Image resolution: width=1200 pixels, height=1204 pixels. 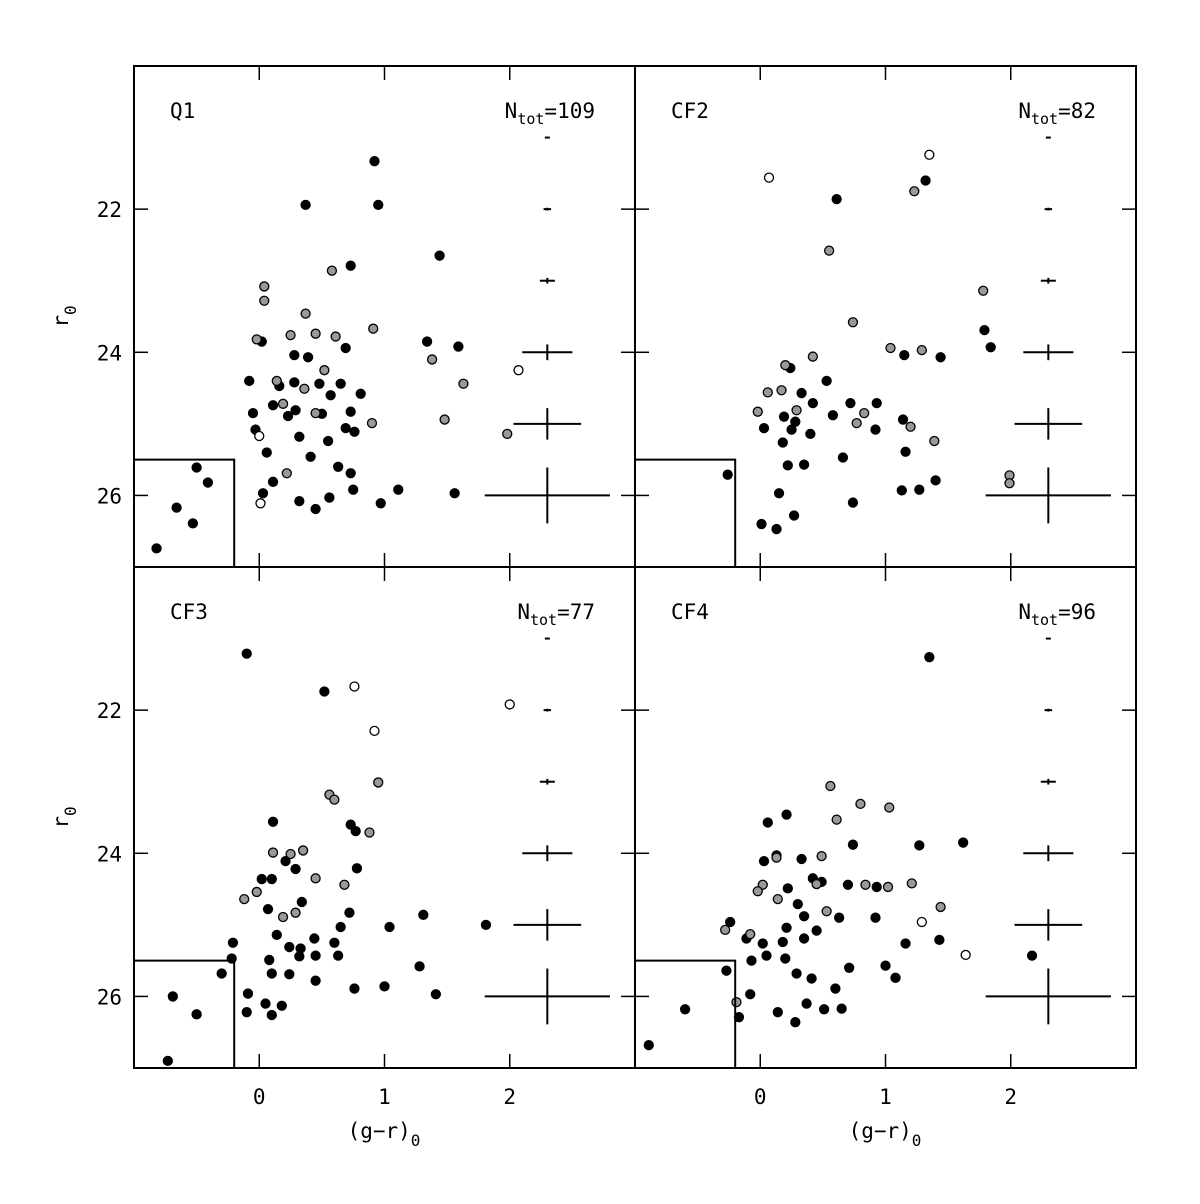 I want to click on x-tick-label: 0, so click(x=760, y=1097).